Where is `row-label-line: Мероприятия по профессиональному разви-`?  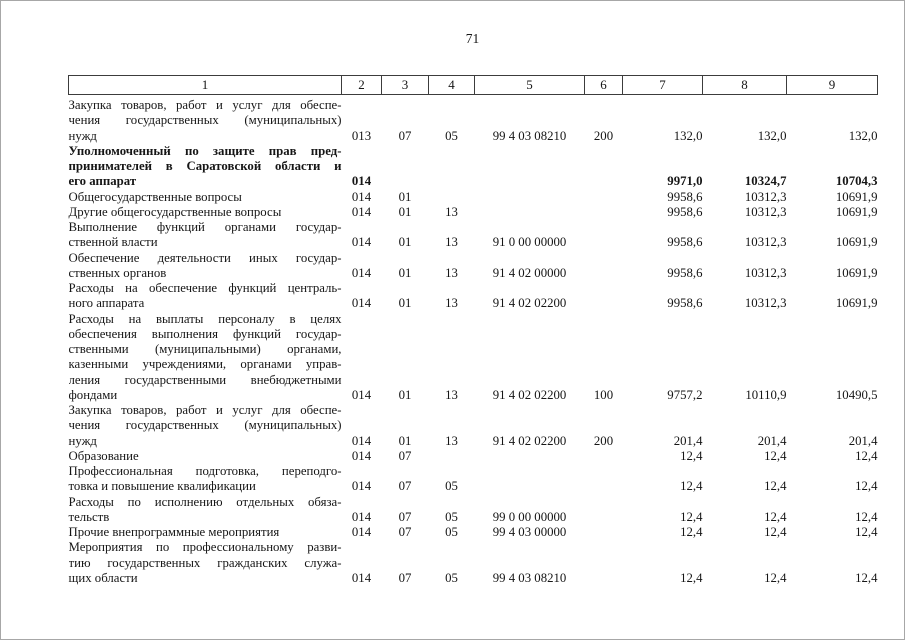 row-label-line: Мероприятия по профессиональному разви- is located at coordinates (205, 547).